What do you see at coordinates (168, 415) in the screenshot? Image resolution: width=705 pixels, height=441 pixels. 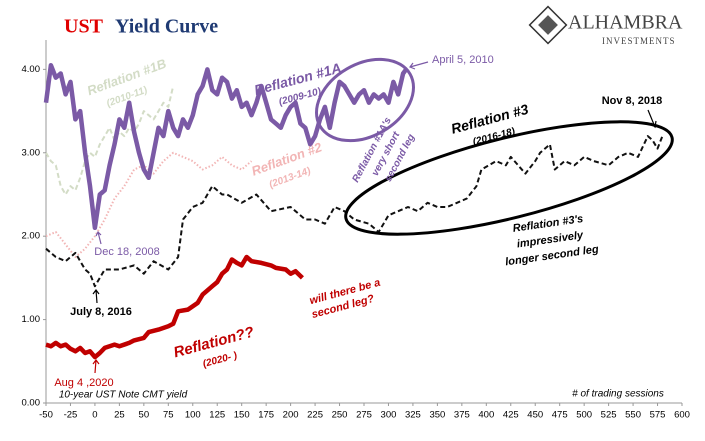 I see `x-tick-label: 75` at bounding box center [168, 415].